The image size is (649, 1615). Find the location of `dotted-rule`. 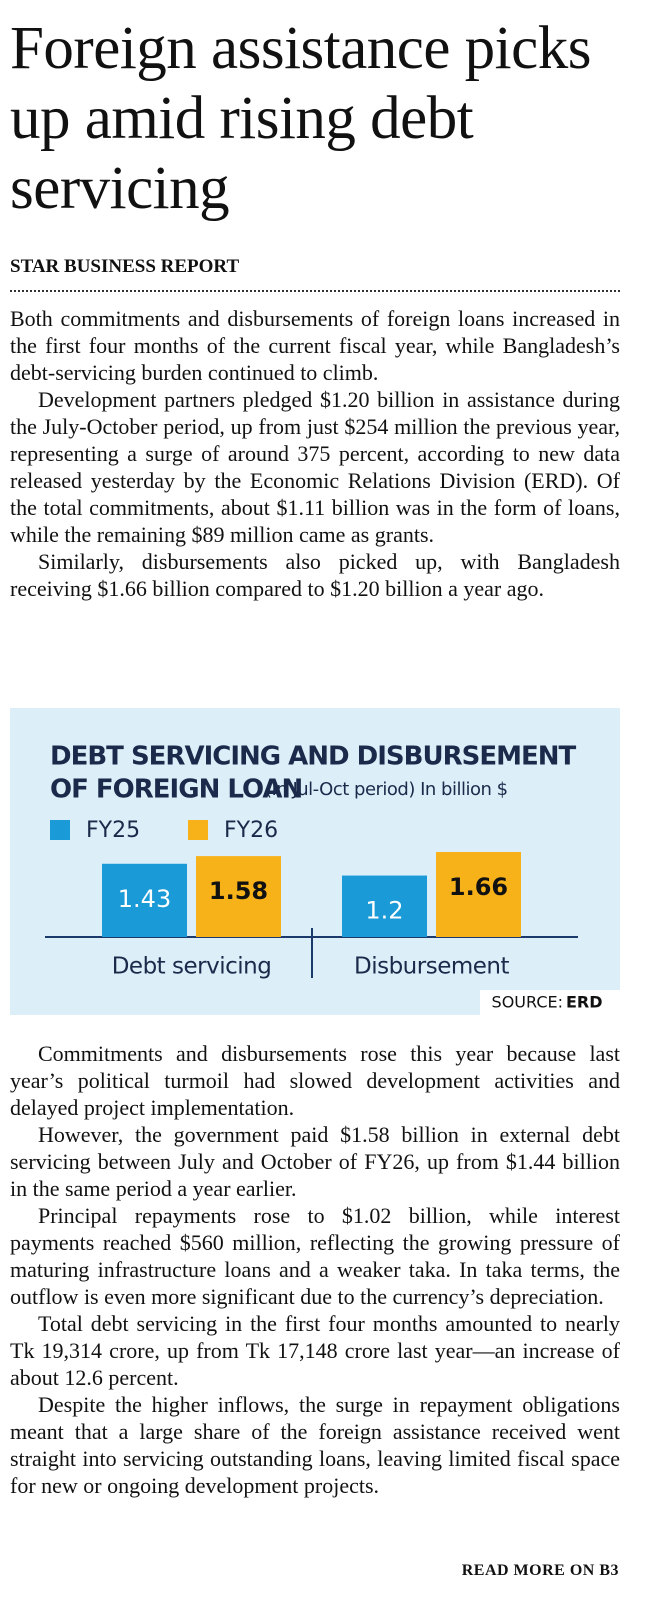

dotted-rule is located at coordinates (315, 291).